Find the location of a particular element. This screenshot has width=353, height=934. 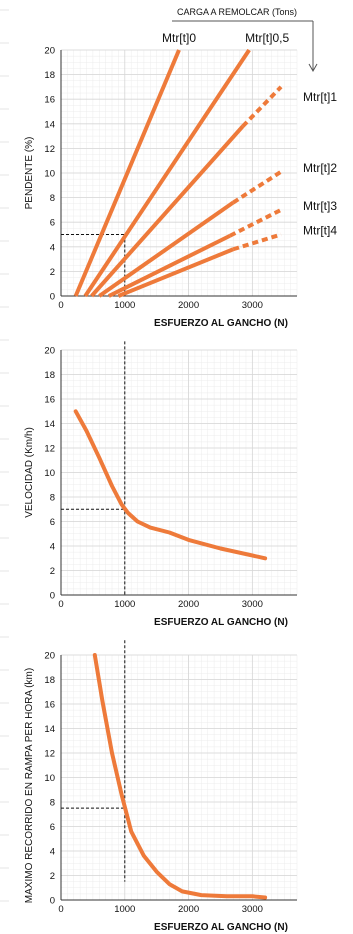

load-label: CARGA A REMOLCAR (Tons) is located at coordinates (237, 12).